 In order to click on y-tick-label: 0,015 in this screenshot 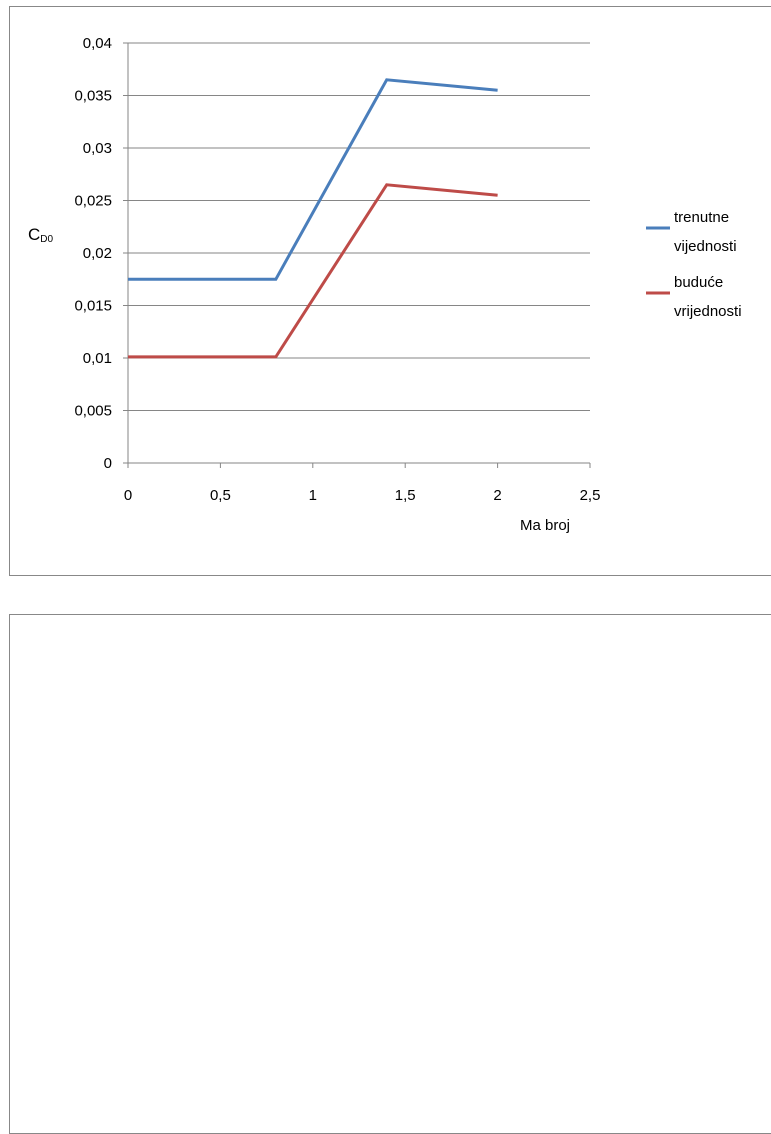, I will do `click(93, 306)`.